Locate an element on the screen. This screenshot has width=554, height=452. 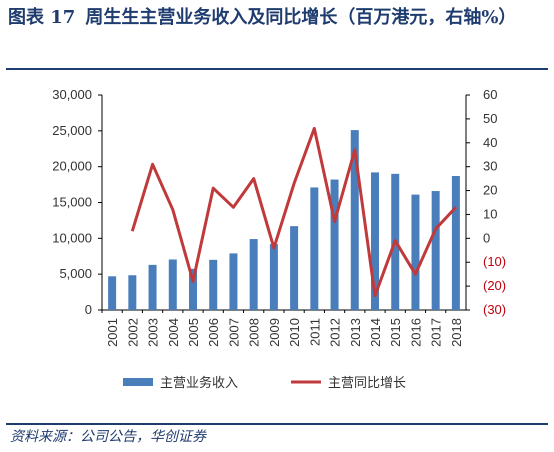
right-tick-label: 30 is located at coordinates (490, 166).